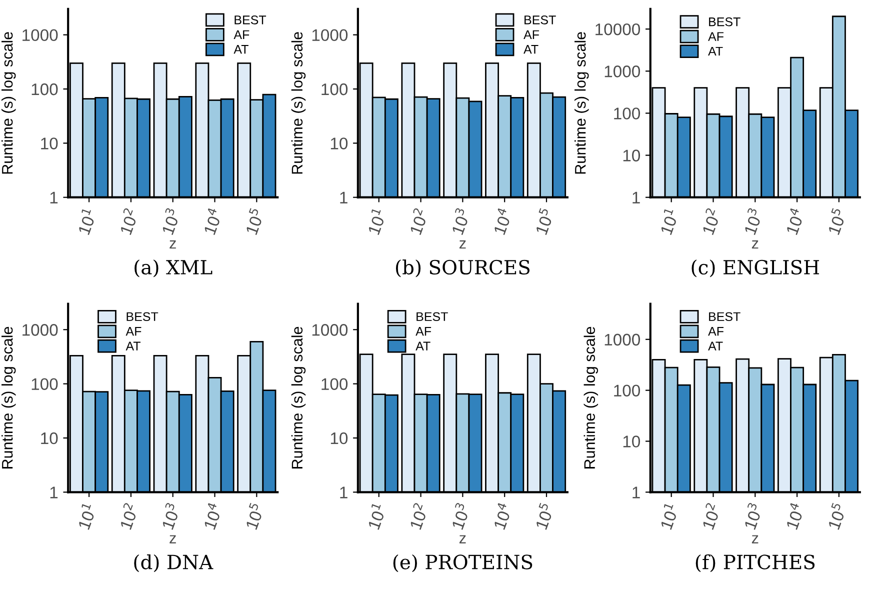 The width and height of the screenshot is (873, 598). What do you see at coordinates (463, 269) in the screenshot?
I see `text: (b) SOURCES` at bounding box center [463, 269].